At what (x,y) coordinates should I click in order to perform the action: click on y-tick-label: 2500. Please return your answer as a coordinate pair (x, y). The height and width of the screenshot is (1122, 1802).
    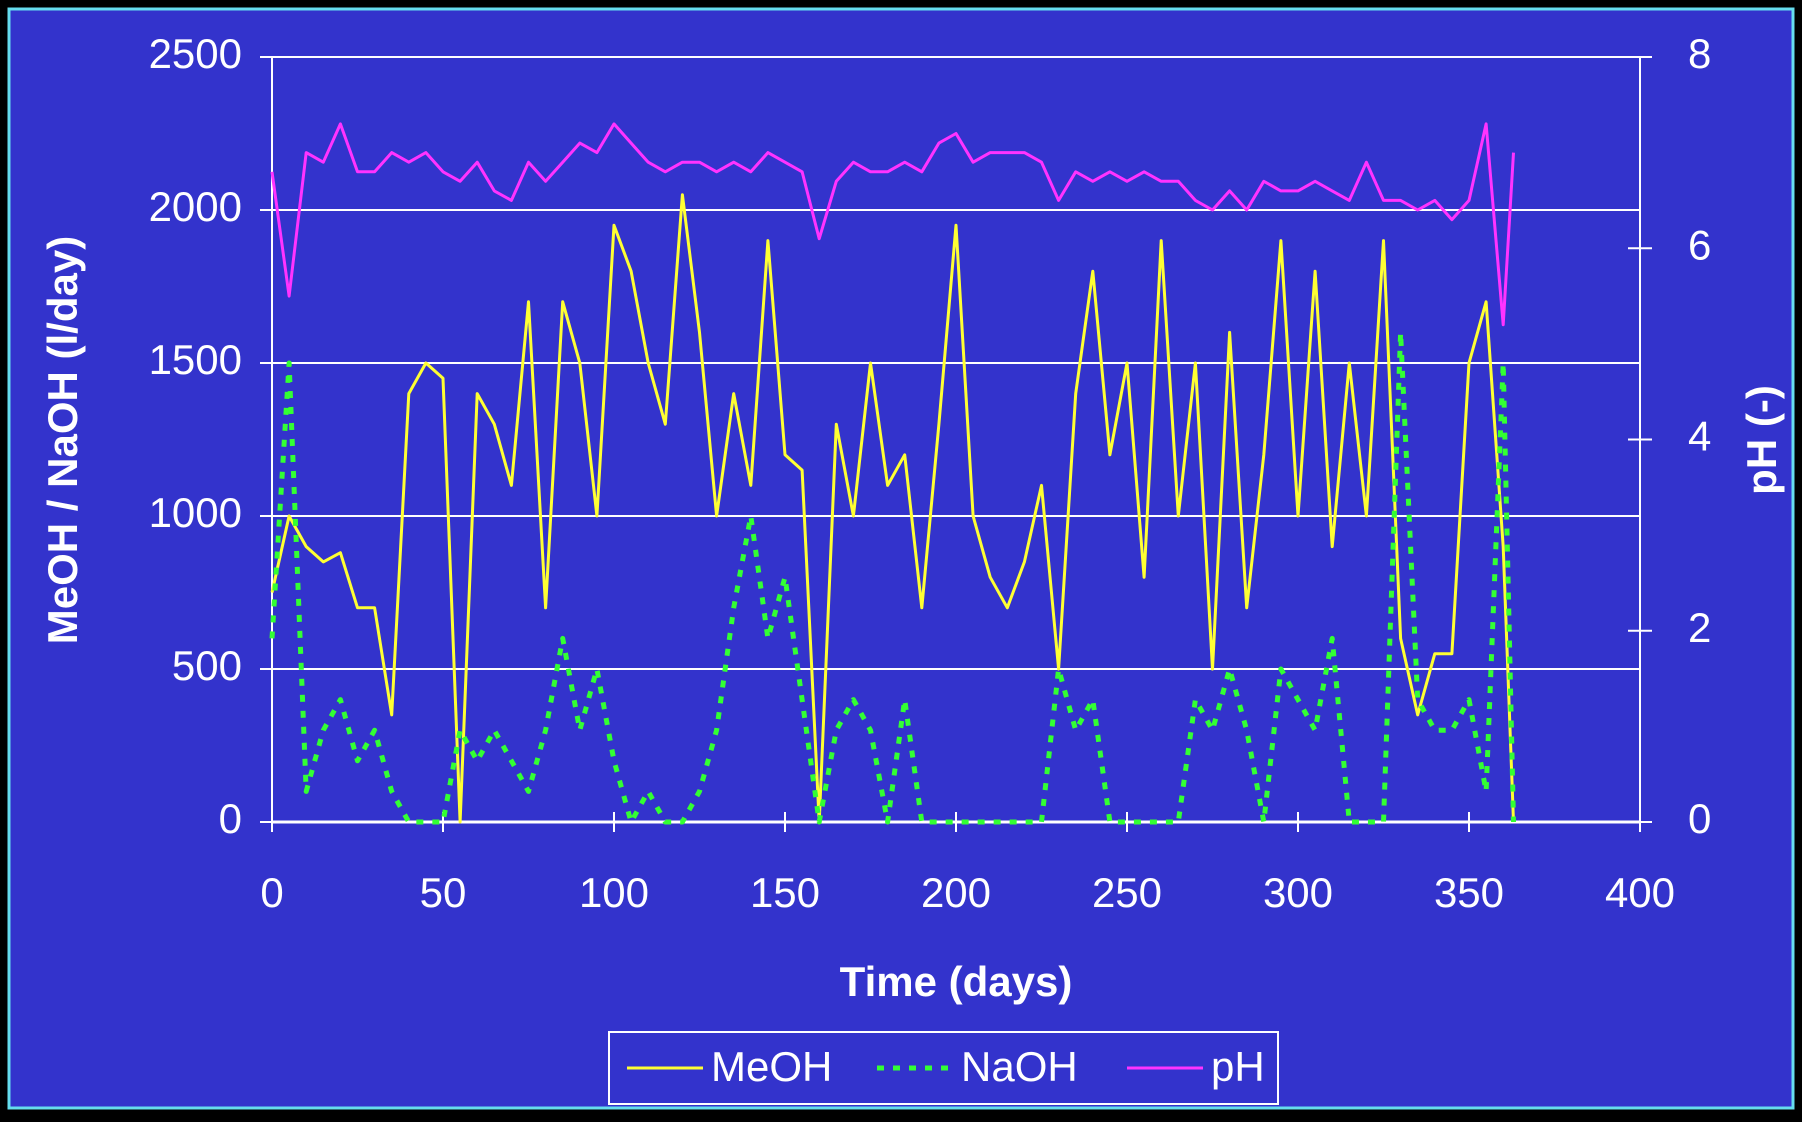
    Looking at the image, I should click on (195, 53).